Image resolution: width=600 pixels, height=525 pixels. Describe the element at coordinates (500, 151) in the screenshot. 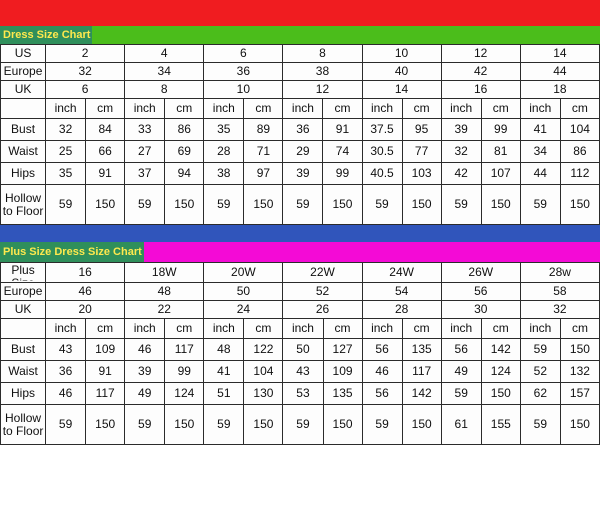

I see `waist-cm-6: 81` at that location.